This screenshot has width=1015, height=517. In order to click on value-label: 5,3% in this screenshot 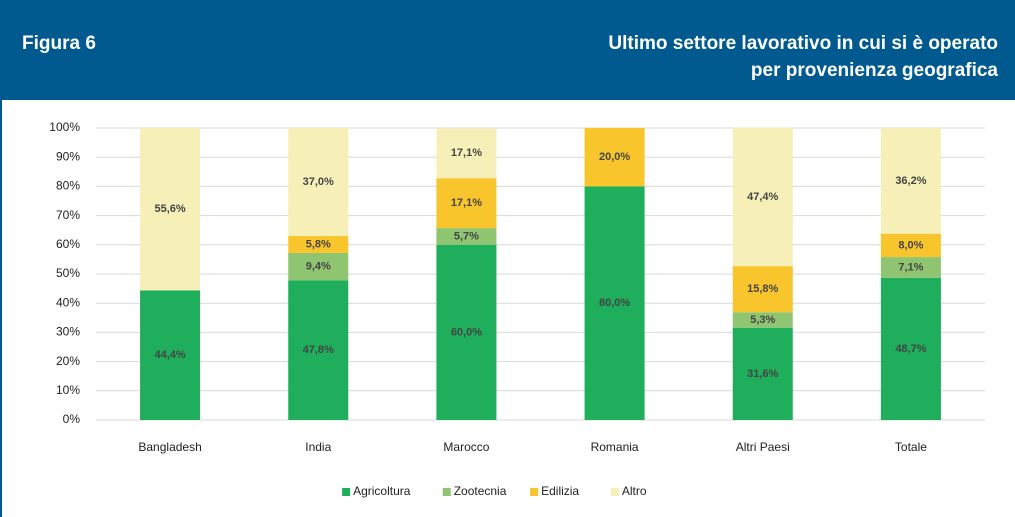, I will do `click(762, 320)`.